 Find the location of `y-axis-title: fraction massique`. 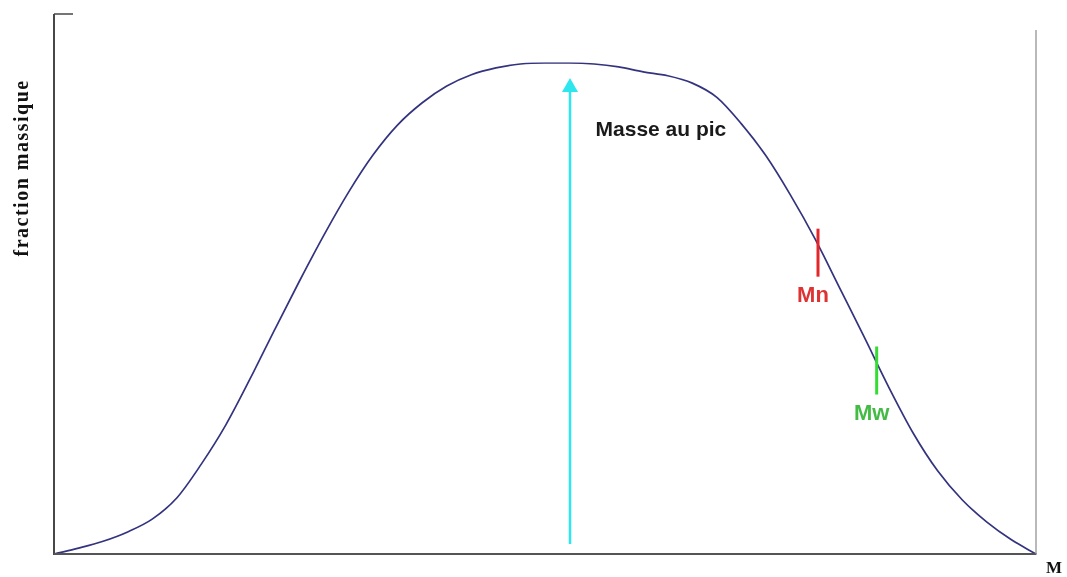

y-axis-title: fraction massique is located at coordinates (22, 168).